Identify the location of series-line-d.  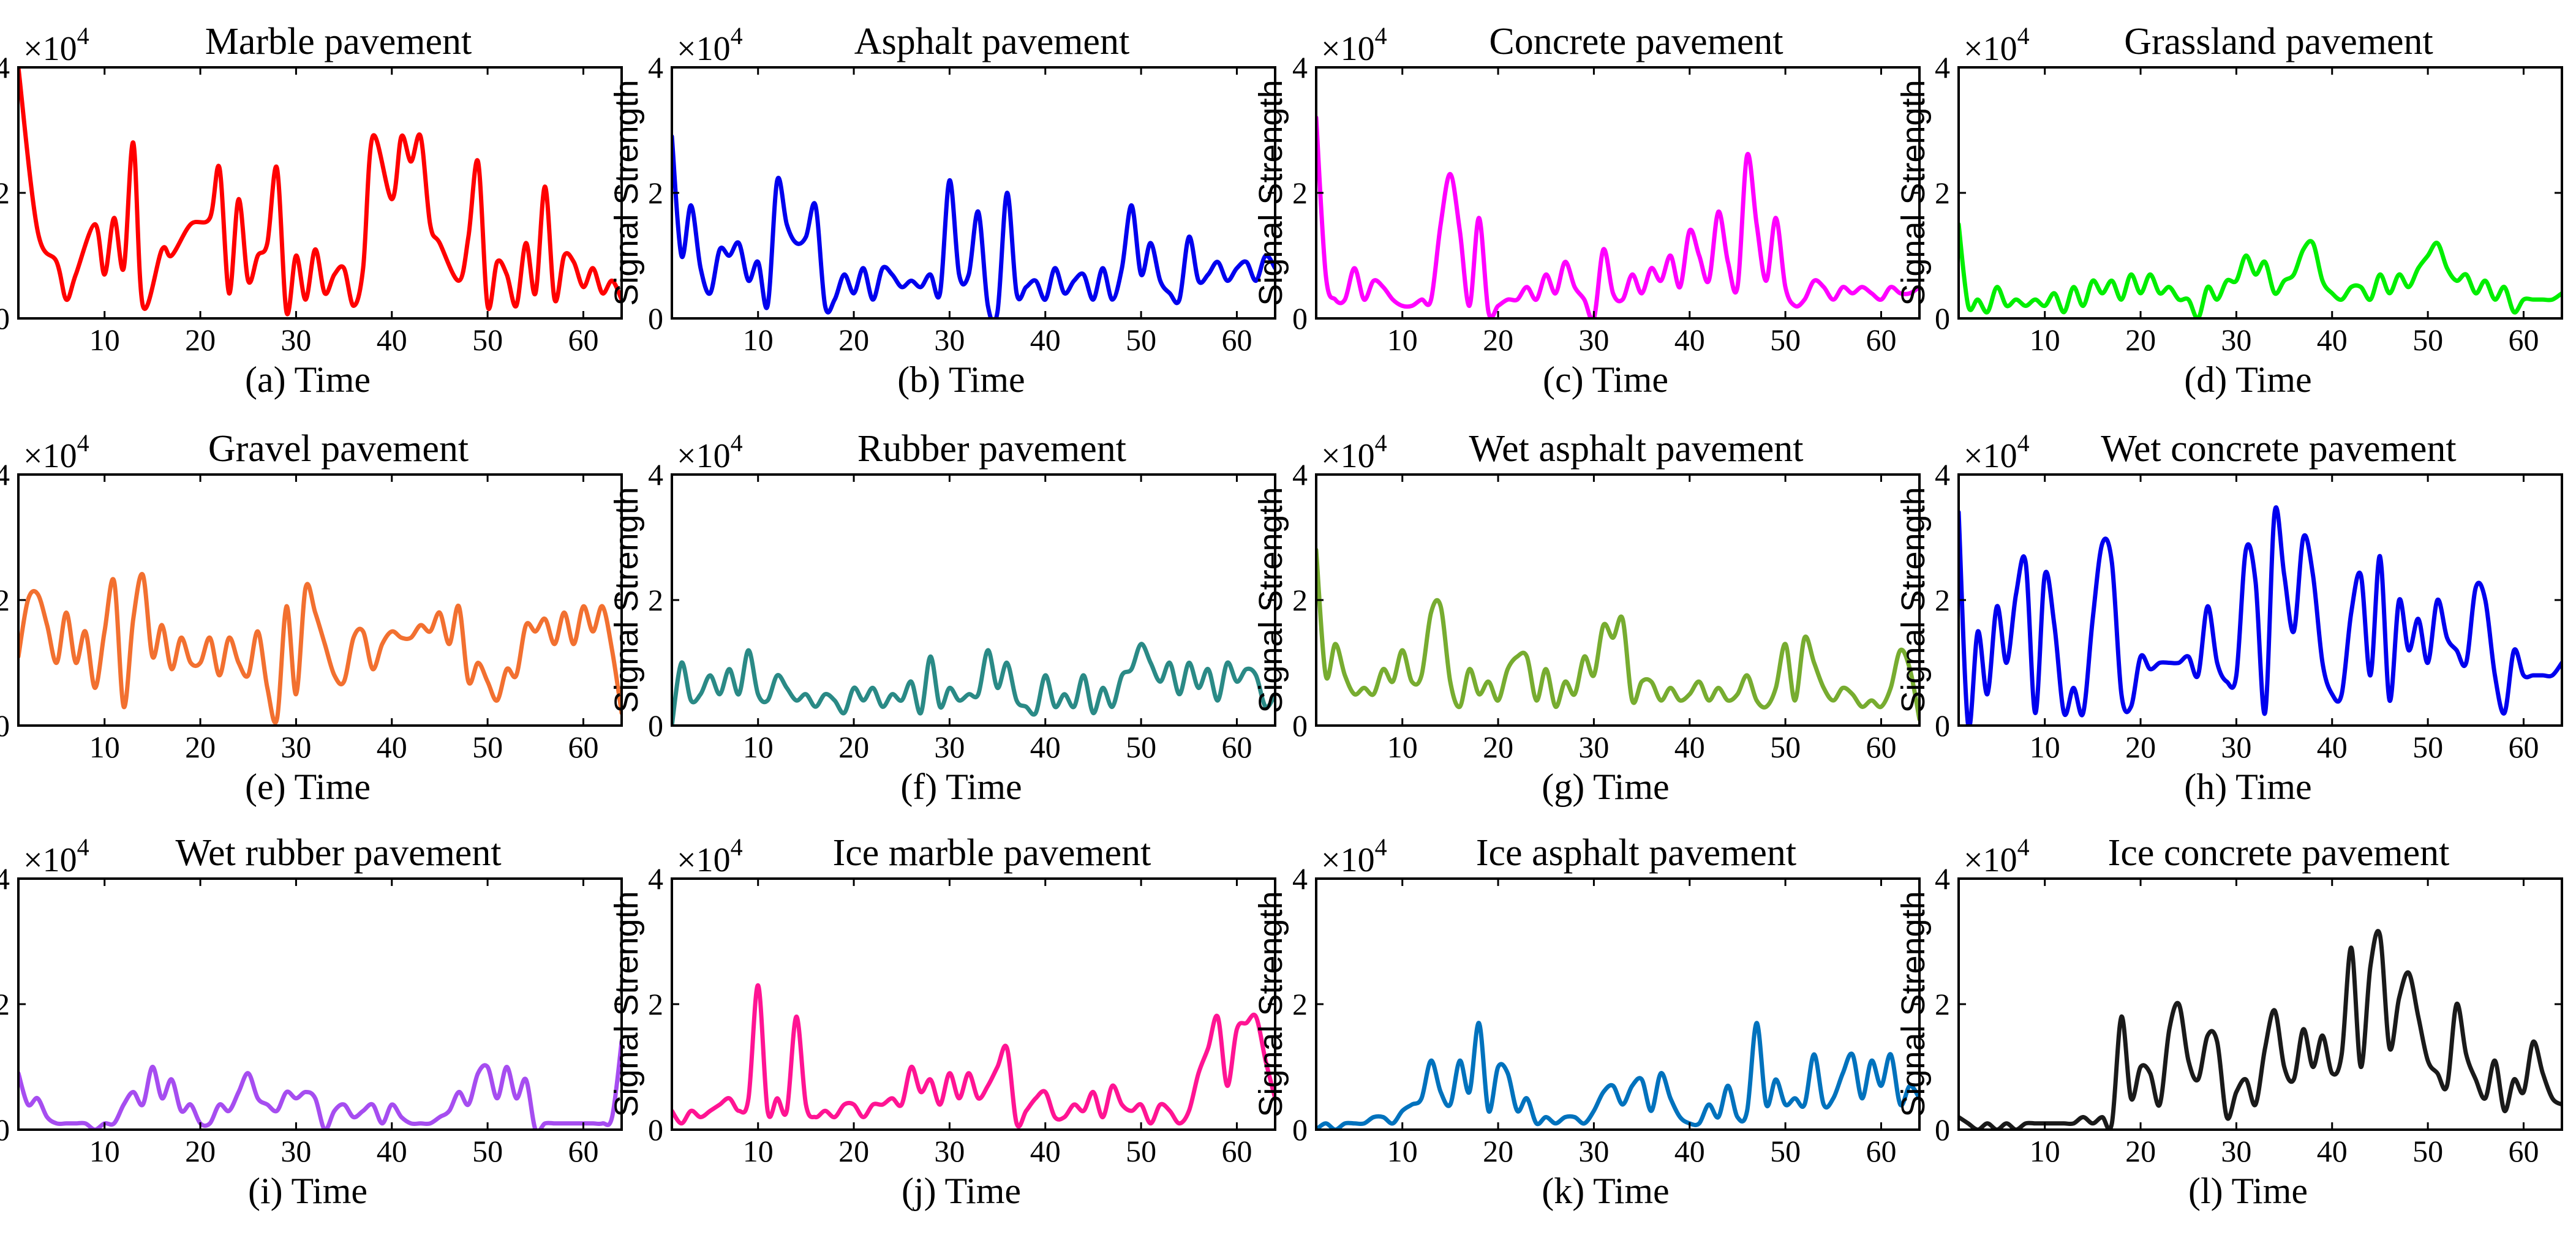
(2260, 270).